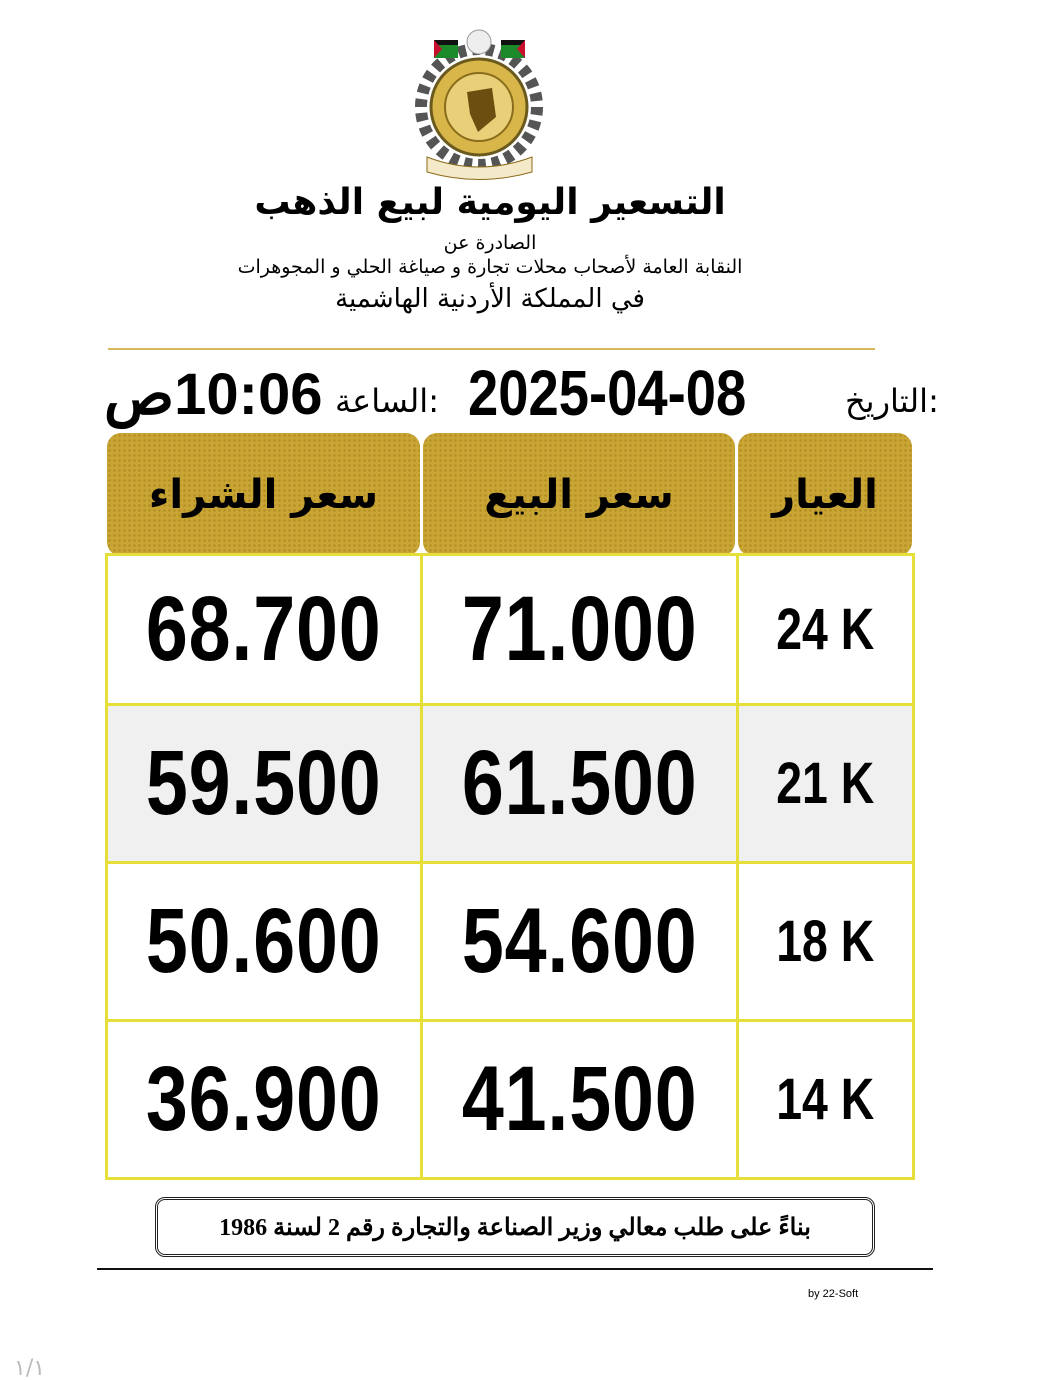 The image size is (1049, 1380). What do you see at coordinates (30, 1368) in the screenshot?
I see `page-number: ١/١` at bounding box center [30, 1368].